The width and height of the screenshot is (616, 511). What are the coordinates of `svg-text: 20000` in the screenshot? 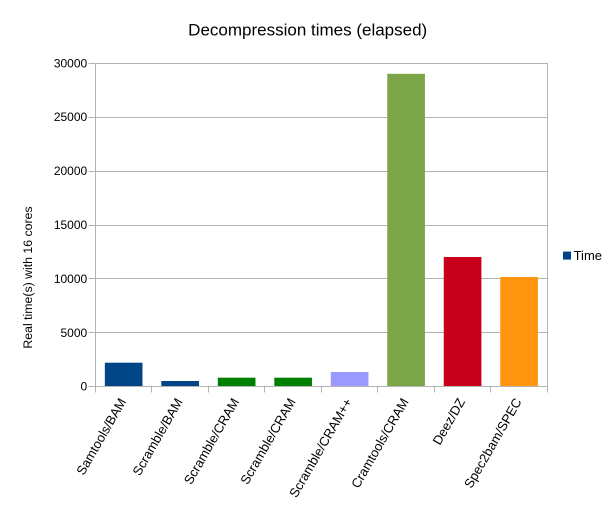 It's located at (71, 171).